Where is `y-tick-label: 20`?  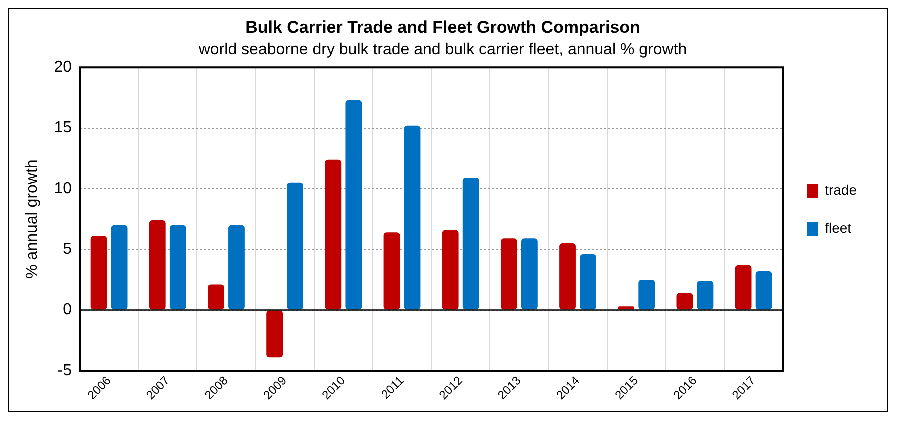
y-tick-label: 20 is located at coordinates (63, 67).